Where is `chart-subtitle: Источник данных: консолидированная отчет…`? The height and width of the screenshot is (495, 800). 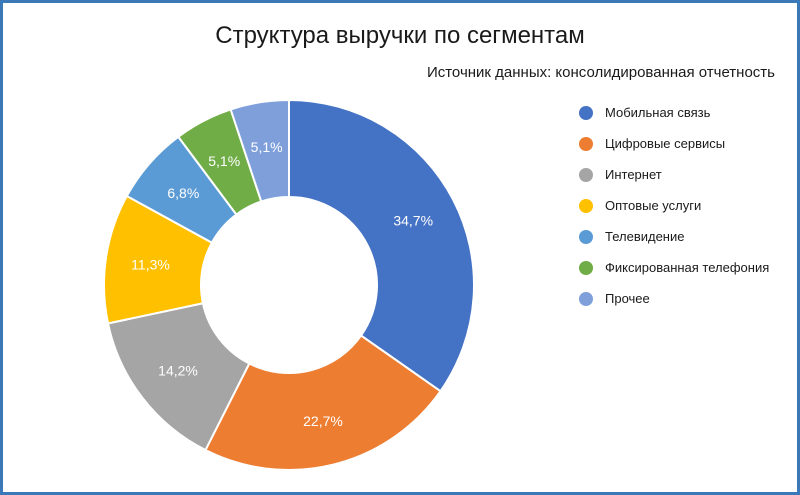 chart-subtitle: Источник данных: консолидированная отчет… is located at coordinates (600, 72).